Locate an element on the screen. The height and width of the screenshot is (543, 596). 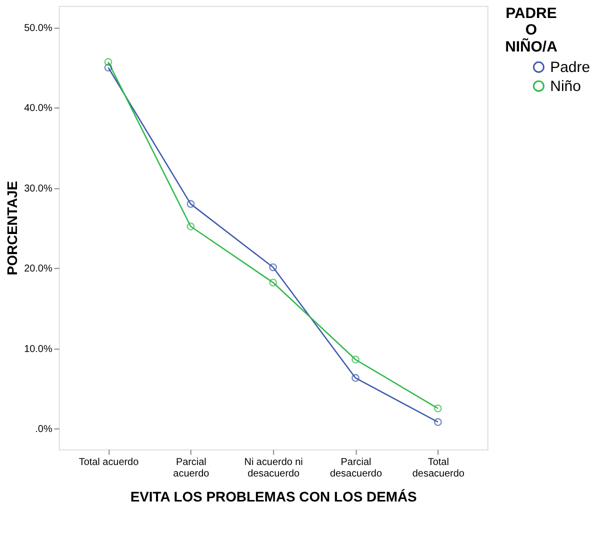
y-tick-label: 40.0% is located at coordinates (38, 108).